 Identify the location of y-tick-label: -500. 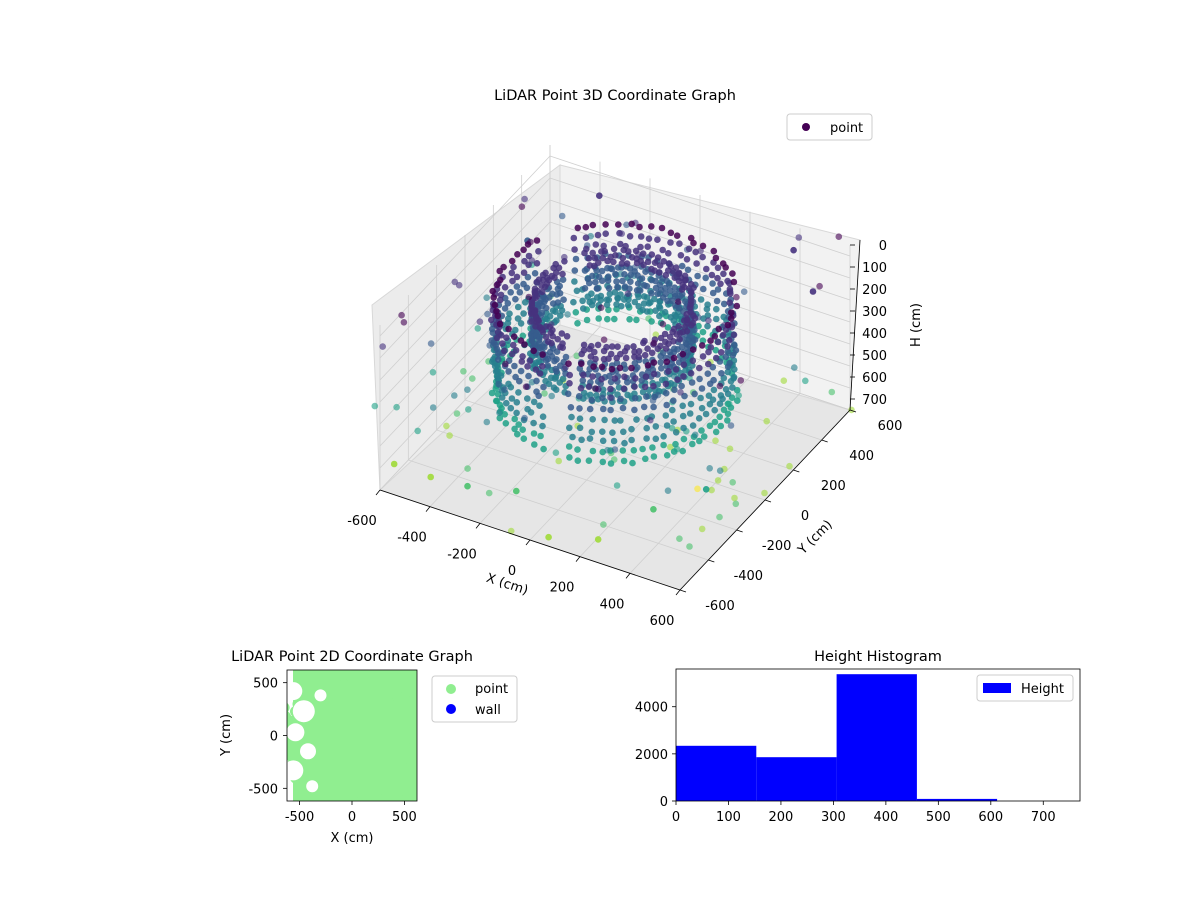
(263, 789).